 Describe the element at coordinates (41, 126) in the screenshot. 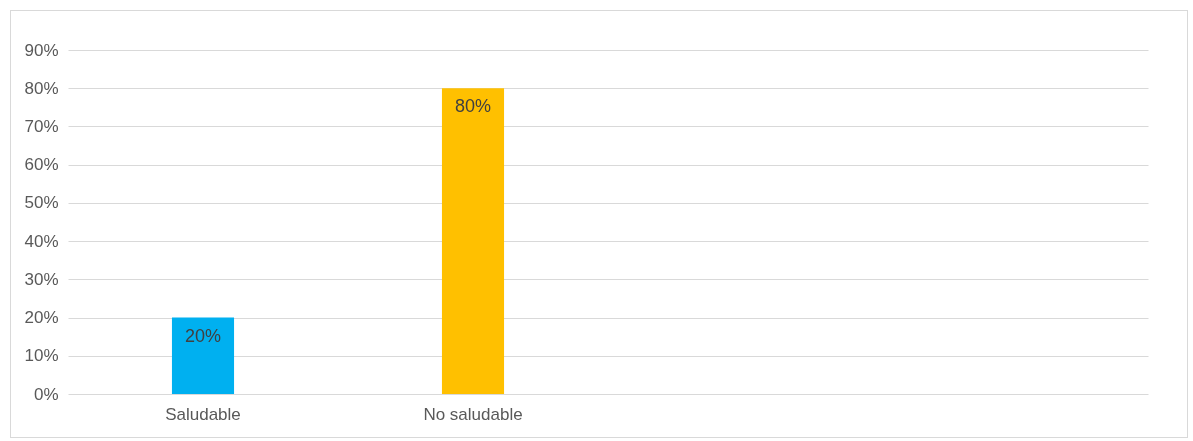

I see `y-tick-label: 70%` at that location.